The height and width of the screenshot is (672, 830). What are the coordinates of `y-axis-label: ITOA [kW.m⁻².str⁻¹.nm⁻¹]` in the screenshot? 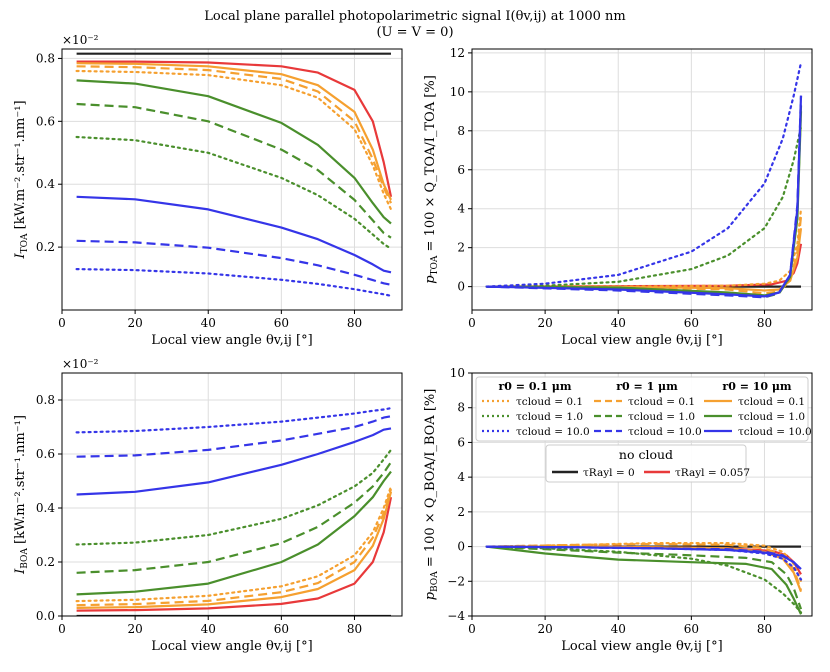 It's located at (21, 179).